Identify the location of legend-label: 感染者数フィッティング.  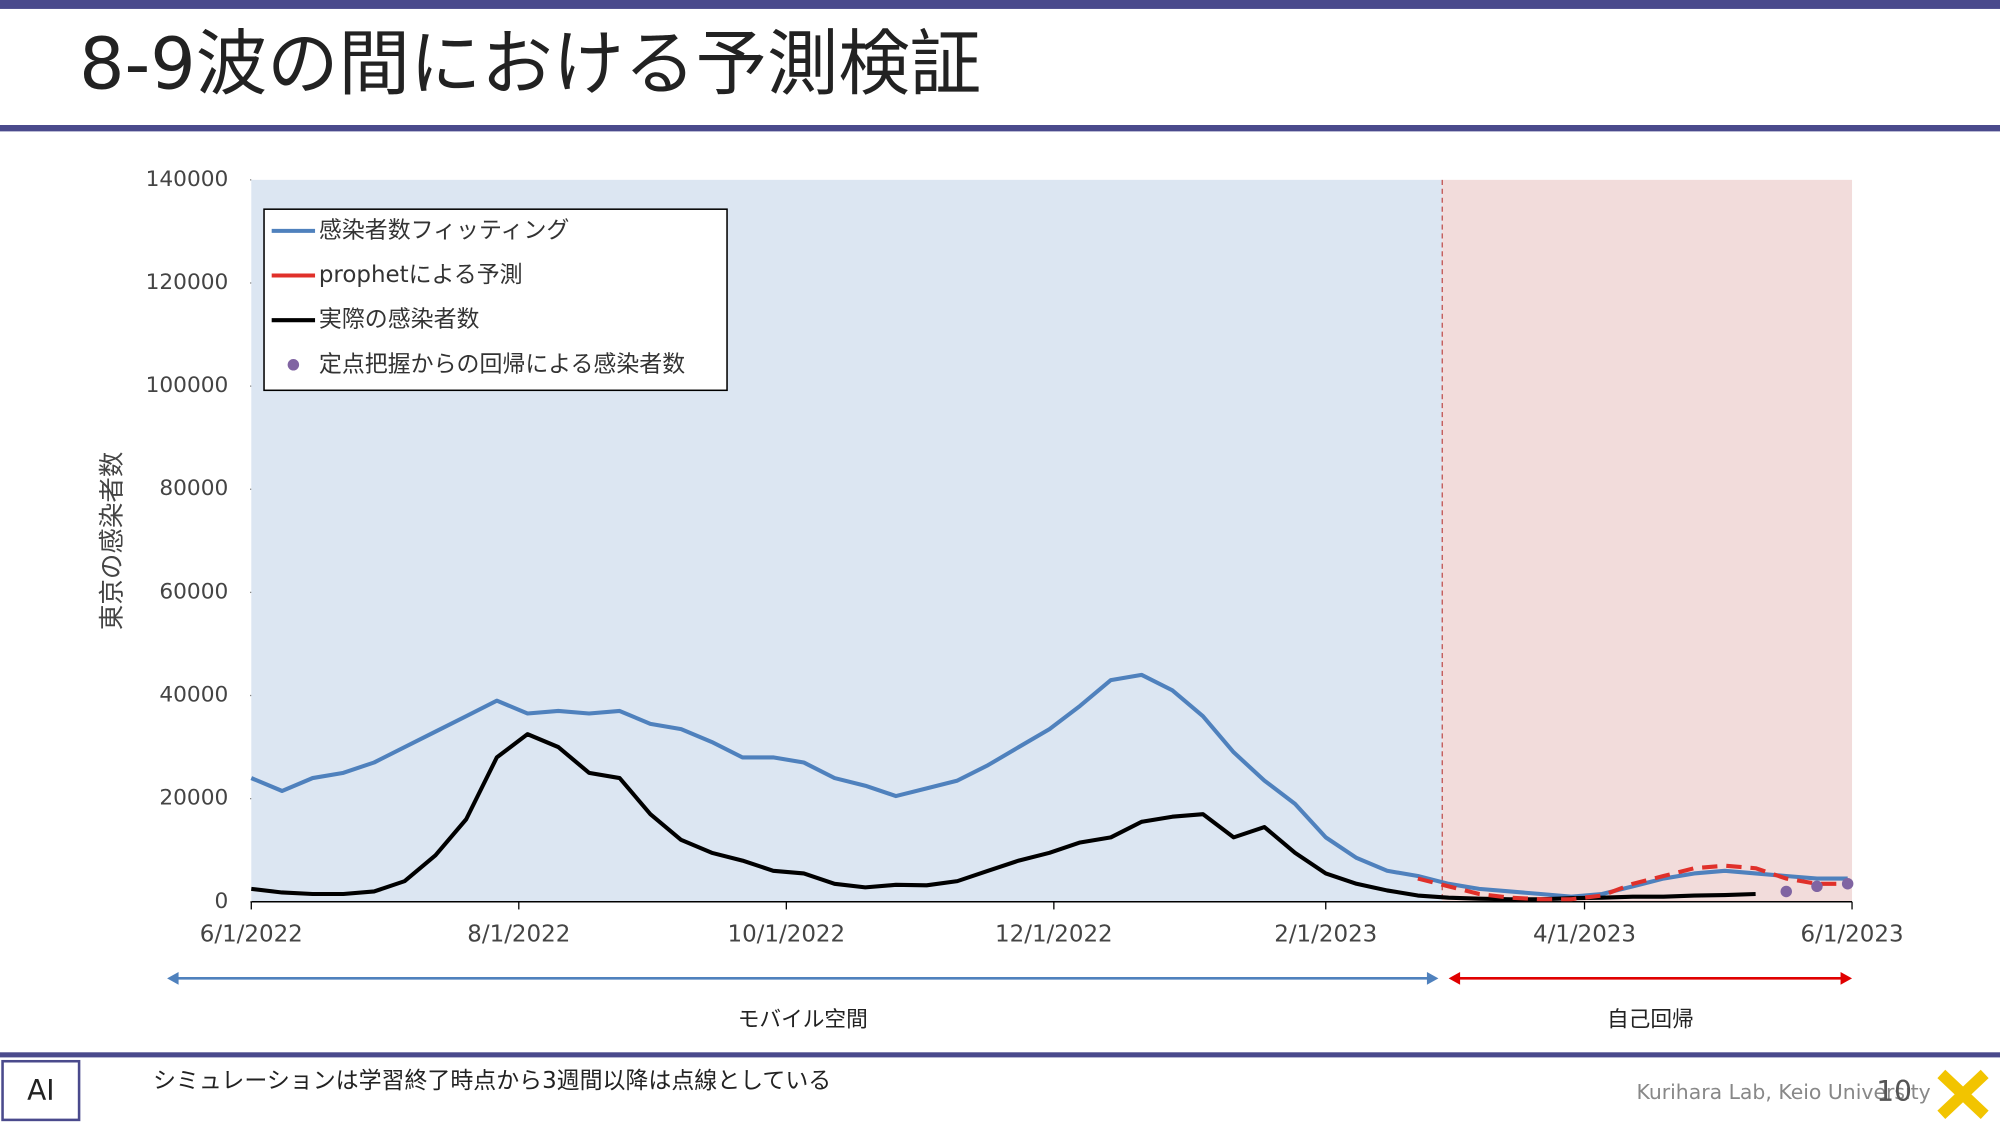
(444, 230).